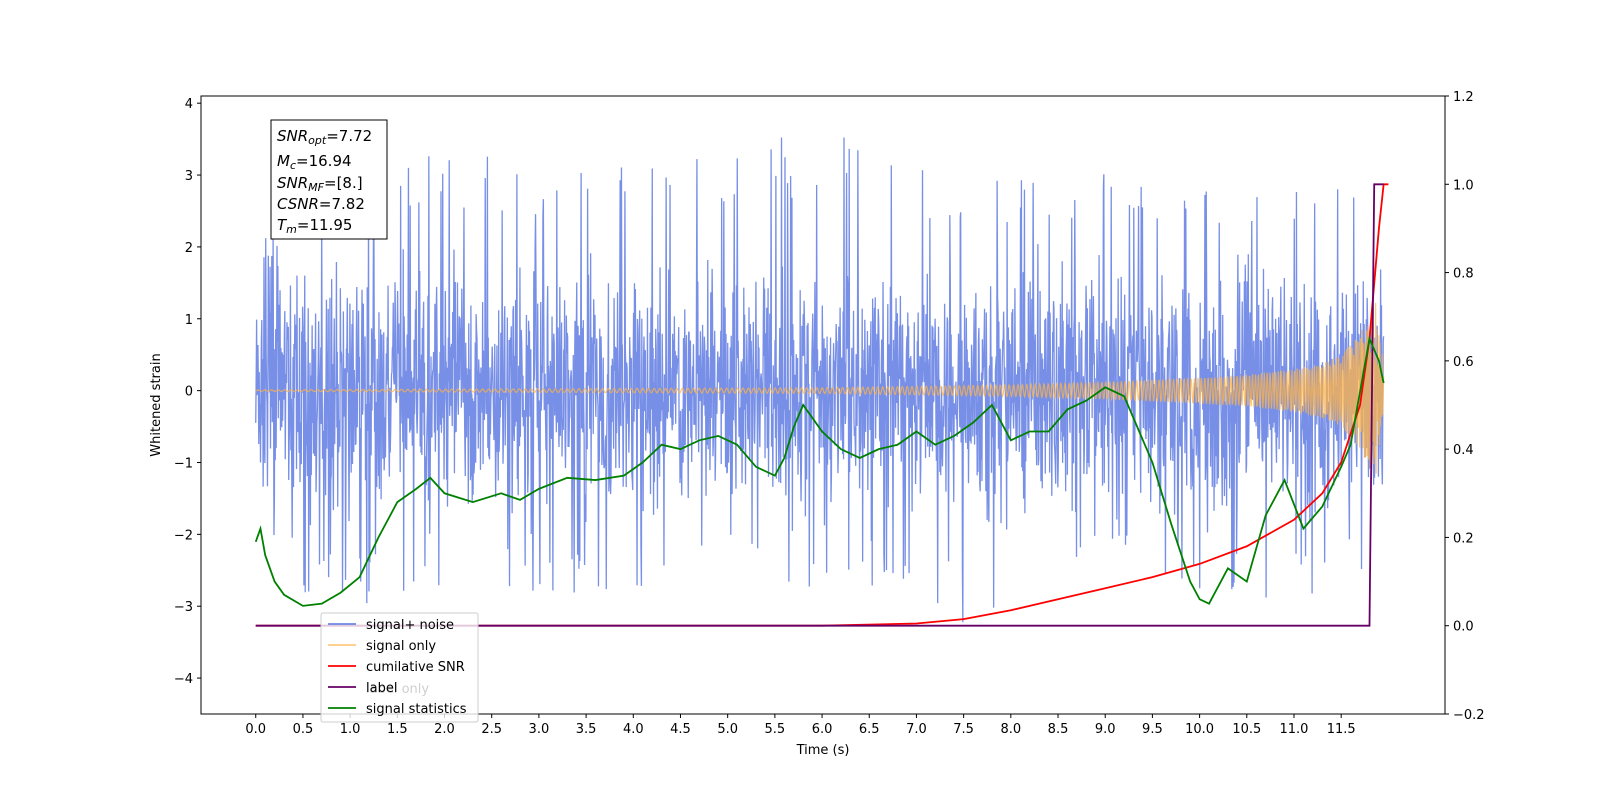  Describe the element at coordinates (381, 688) in the screenshot. I see `legend-entry: label` at that location.